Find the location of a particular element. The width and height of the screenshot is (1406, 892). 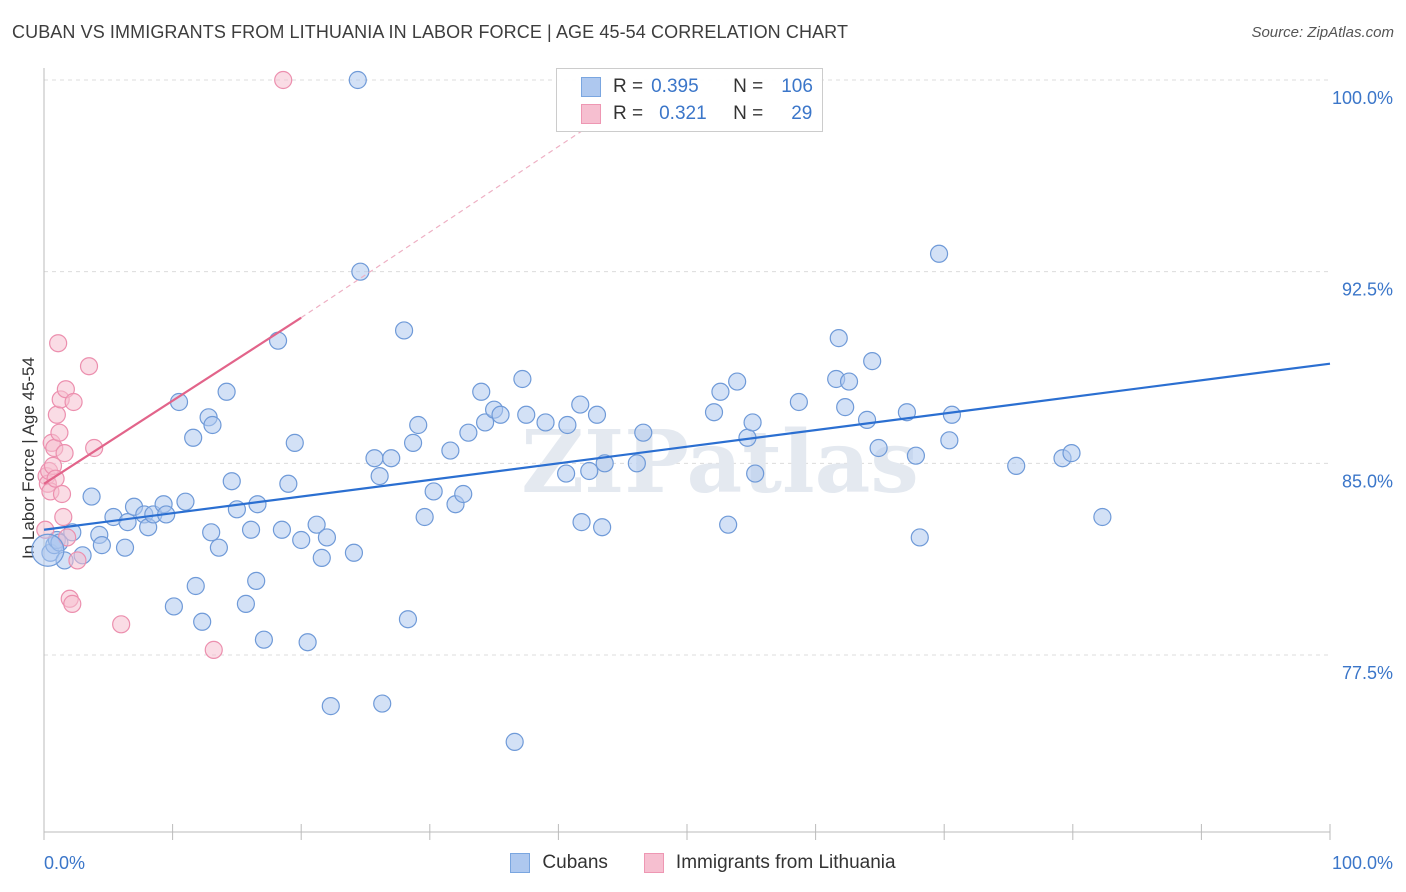

stats-legend: R = 0.395 N = 106 R = 0.321 N = 29 is located at coordinates (689, 100).